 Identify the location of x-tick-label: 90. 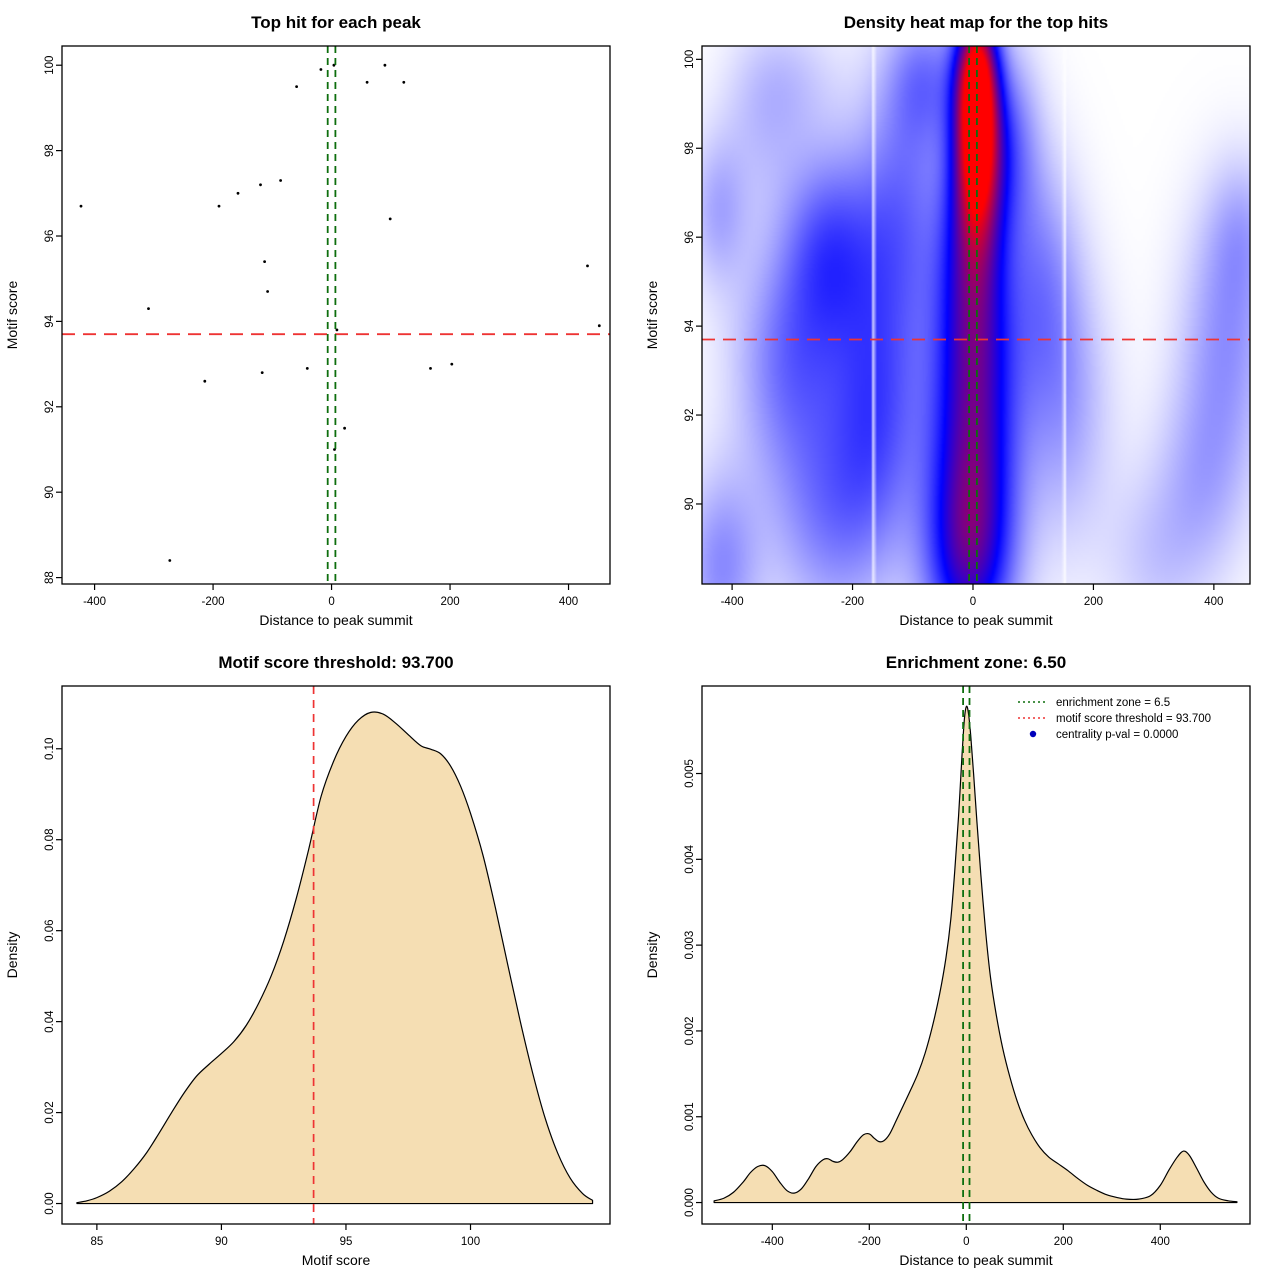
(221, 1242).